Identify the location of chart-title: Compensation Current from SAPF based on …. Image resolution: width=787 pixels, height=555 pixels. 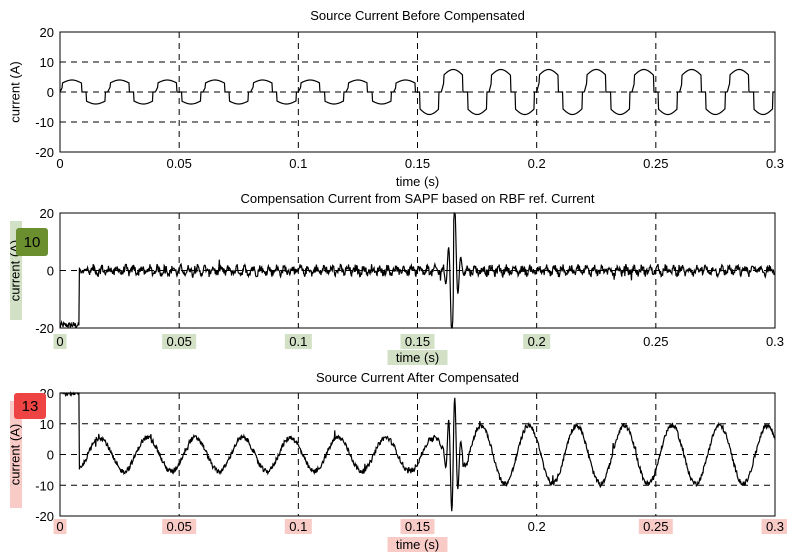
(417, 198).